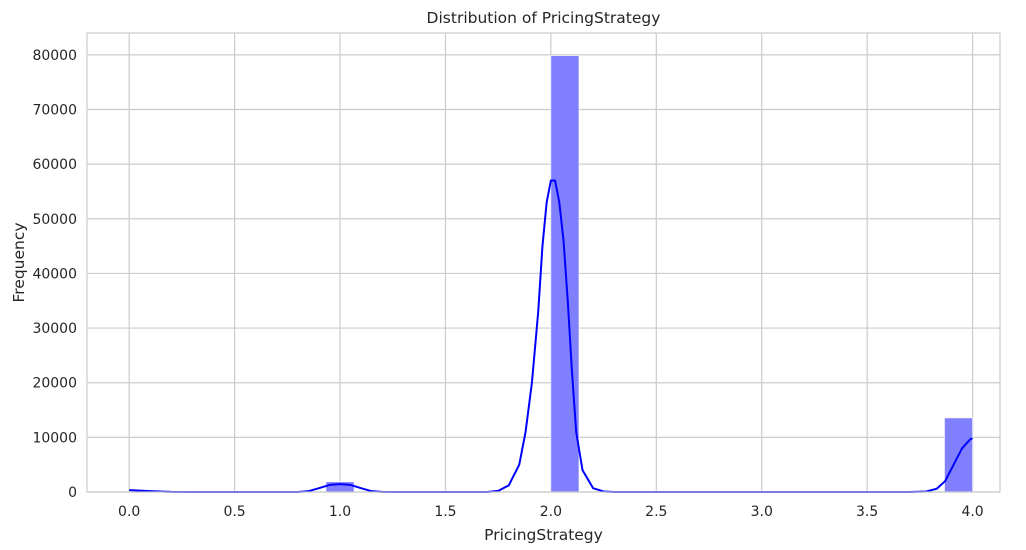 The image size is (1026, 550). I want to click on x-tick-label: 1.0, so click(340, 512).